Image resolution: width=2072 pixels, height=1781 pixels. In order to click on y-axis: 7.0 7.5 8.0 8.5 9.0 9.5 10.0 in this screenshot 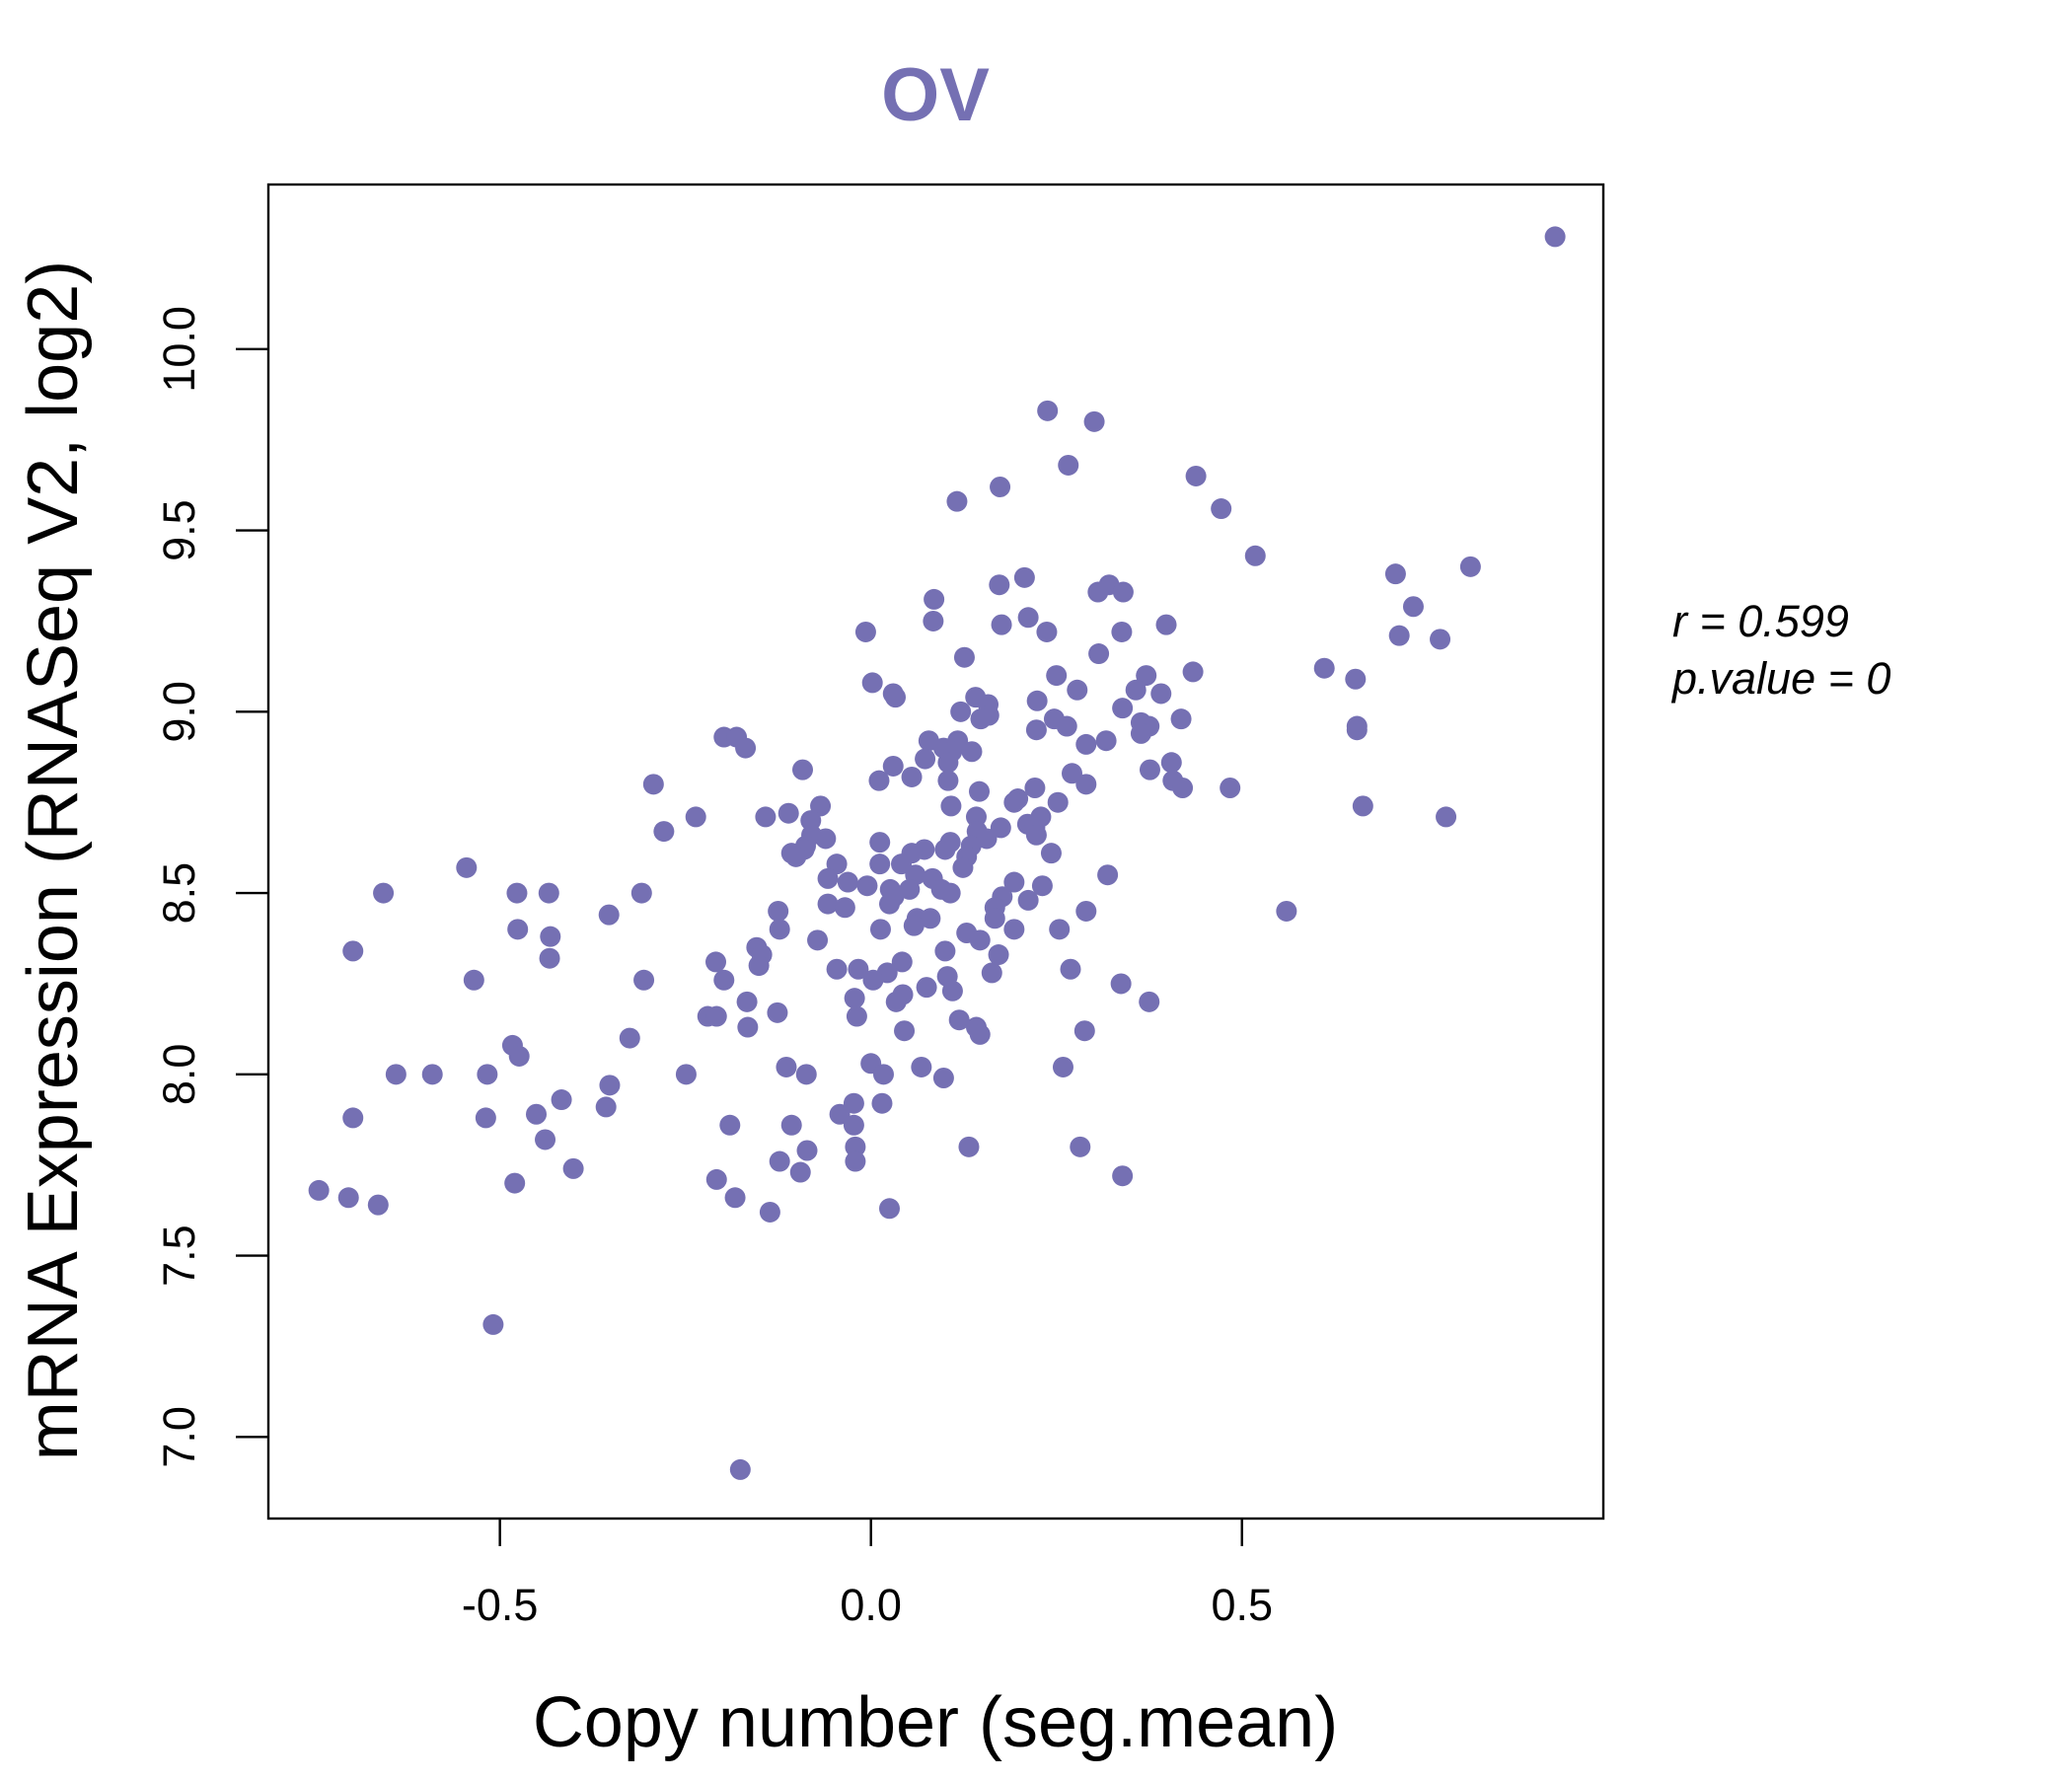, I will do `click(211, 887)`.